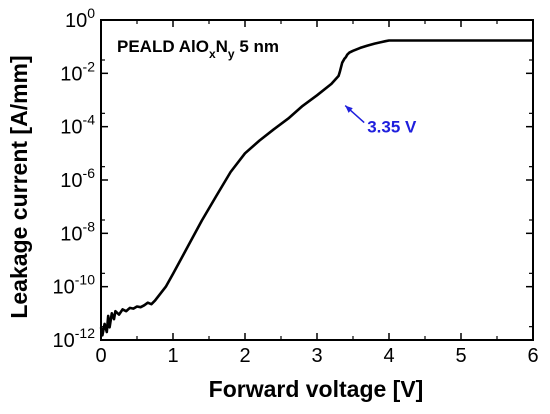 The image size is (550, 414). I want to click on inset-label-prefix: PEALD AlO, so click(163, 46).